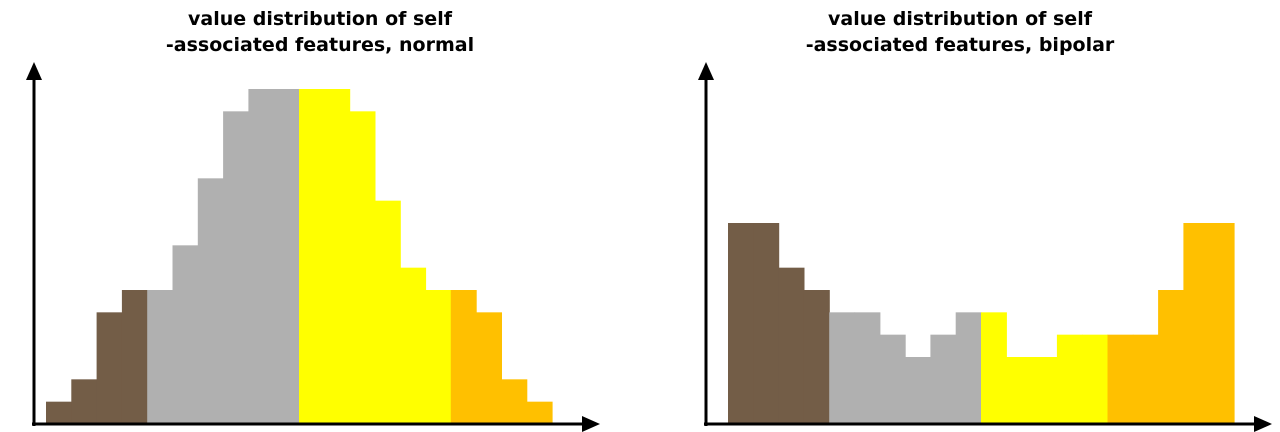 The width and height of the screenshot is (1280, 432). Describe the element at coordinates (960, 45) in the screenshot. I see `chart-title-line-2: -associated features, bipolar` at that location.